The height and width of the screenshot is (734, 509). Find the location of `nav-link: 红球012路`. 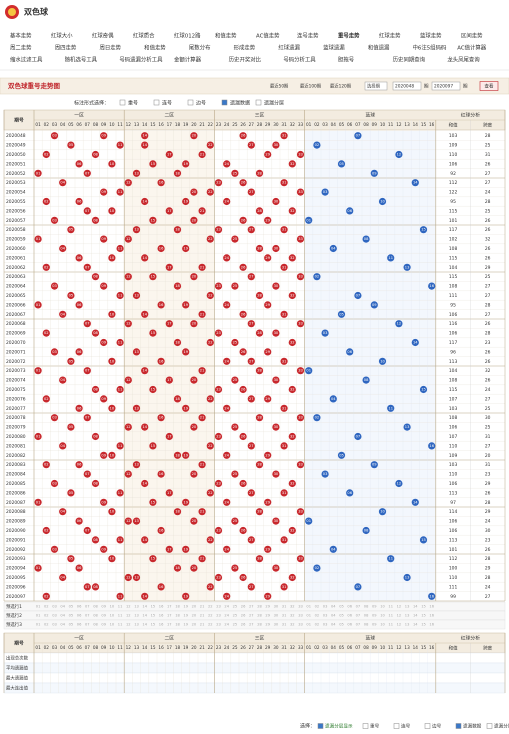

nav-link: 红球012路 is located at coordinates (187, 36).